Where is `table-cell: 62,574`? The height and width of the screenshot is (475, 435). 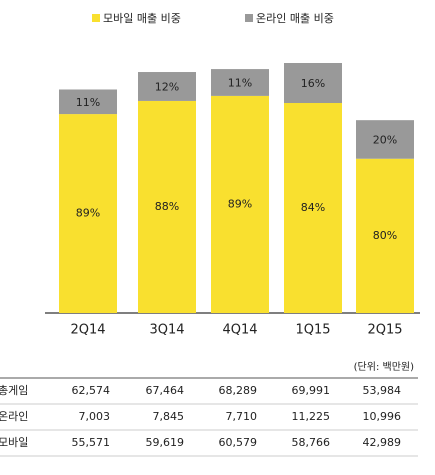 table-cell: 62,574 is located at coordinates (91, 390).